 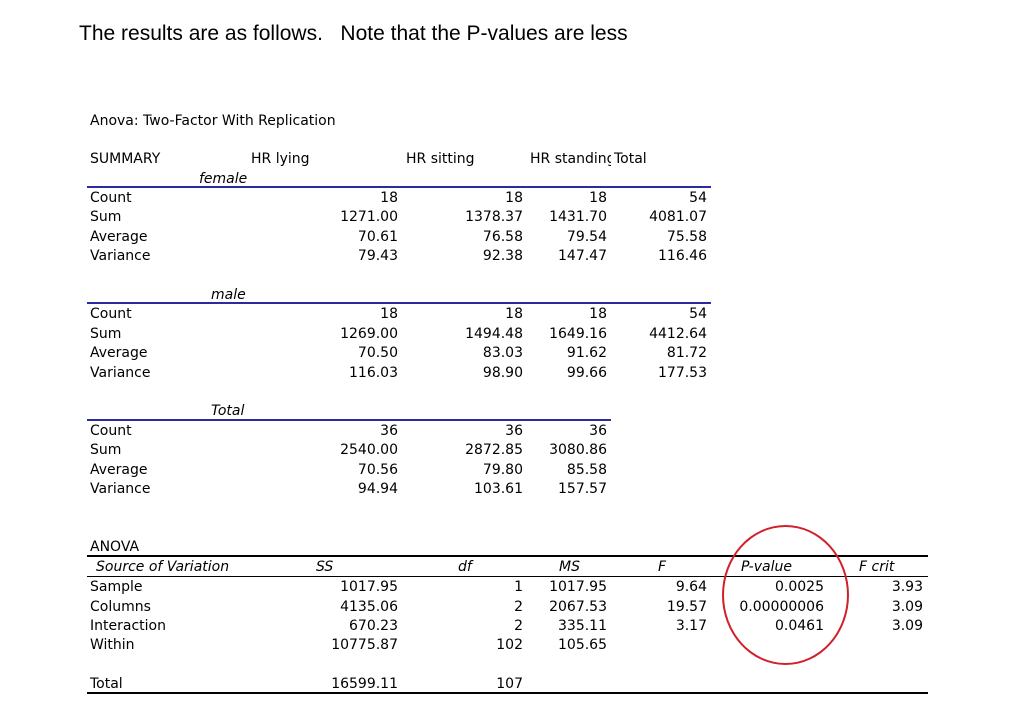 What do you see at coordinates (223, 179) in the screenshot?
I see `group-label-female: female` at bounding box center [223, 179].